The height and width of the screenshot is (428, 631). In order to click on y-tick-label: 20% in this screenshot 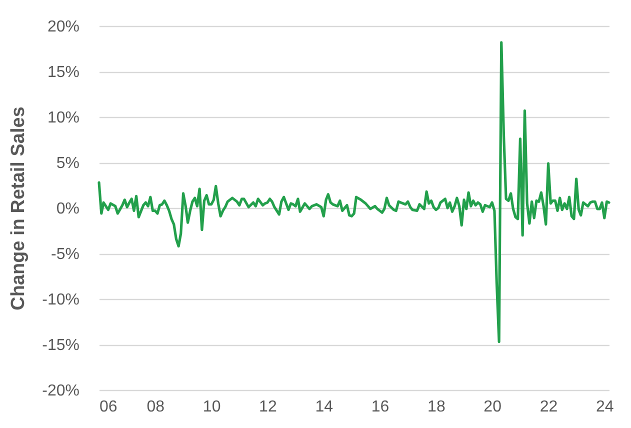, I will do `click(63, 27)`.